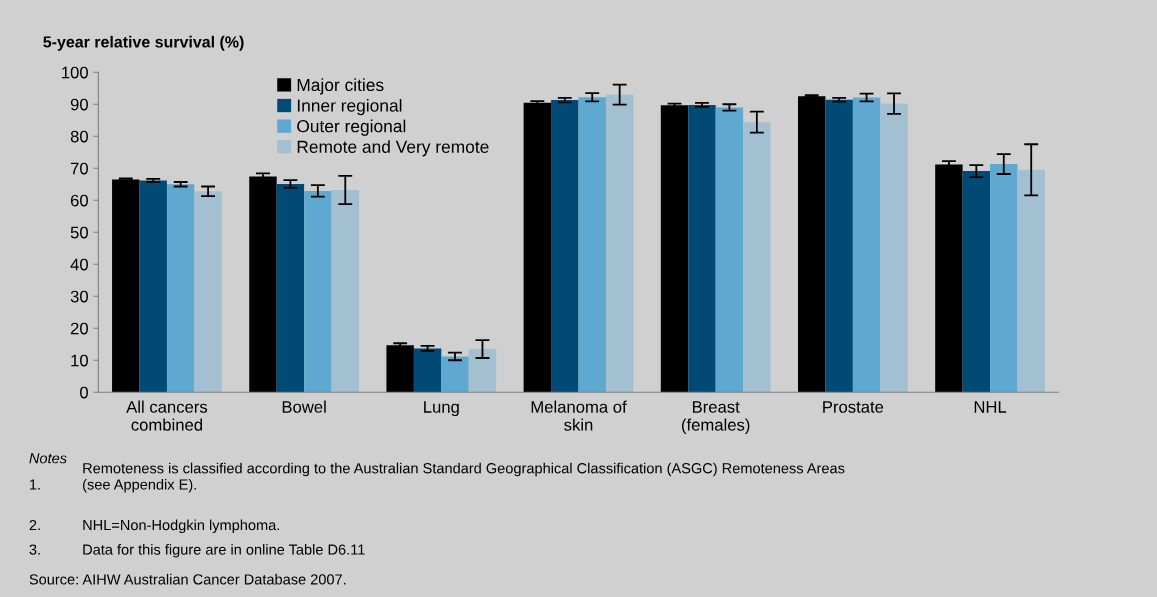 The height and width of the screenshot is (597, 1157). Describe the element at coordinates (79, 232) in the screenshot. I see `y-tick-label: 50` at that location.